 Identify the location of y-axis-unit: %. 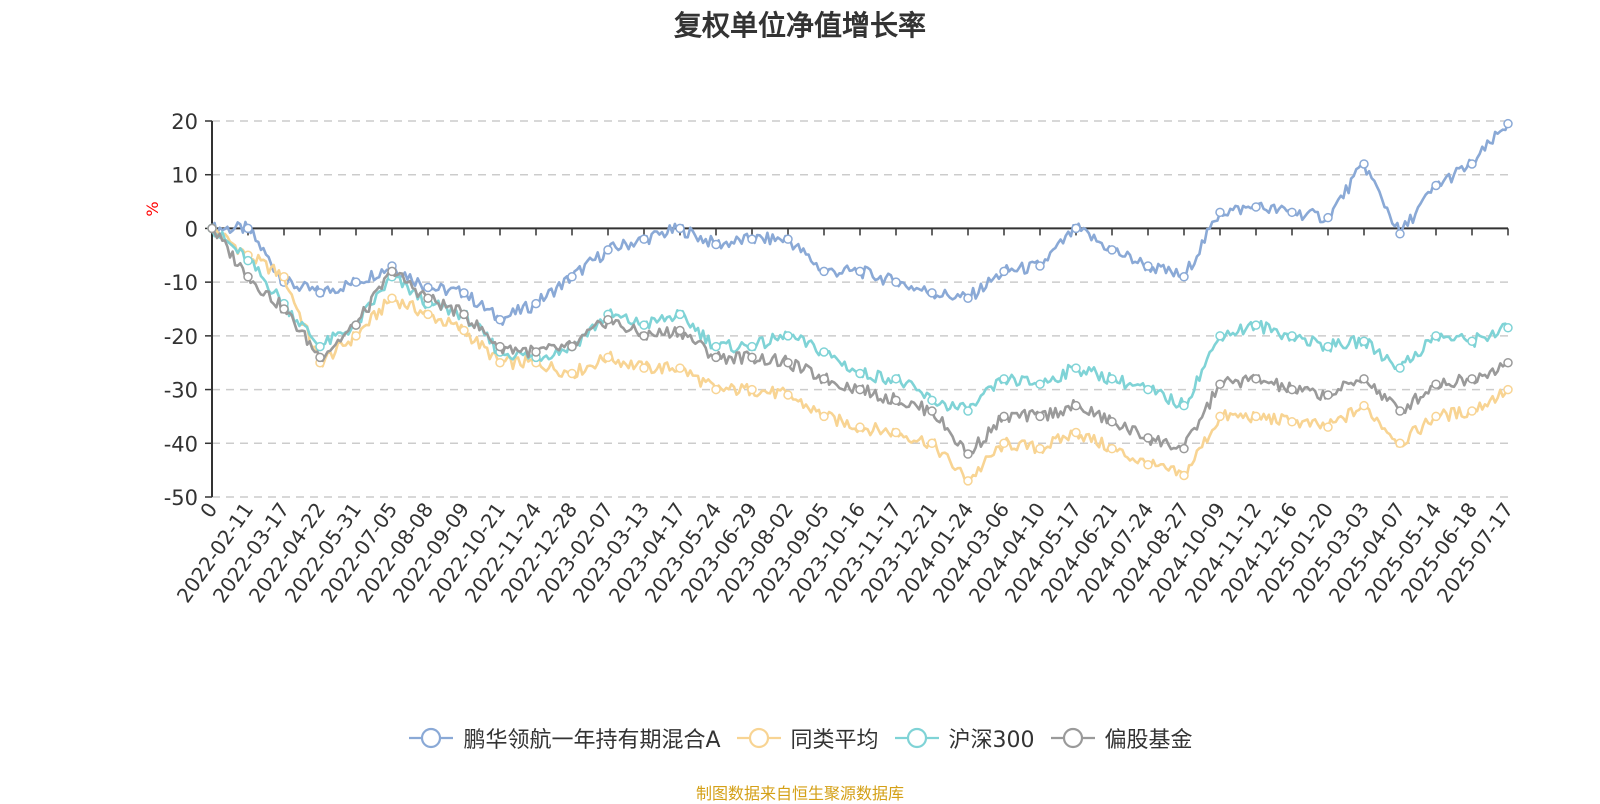
(152, 208).